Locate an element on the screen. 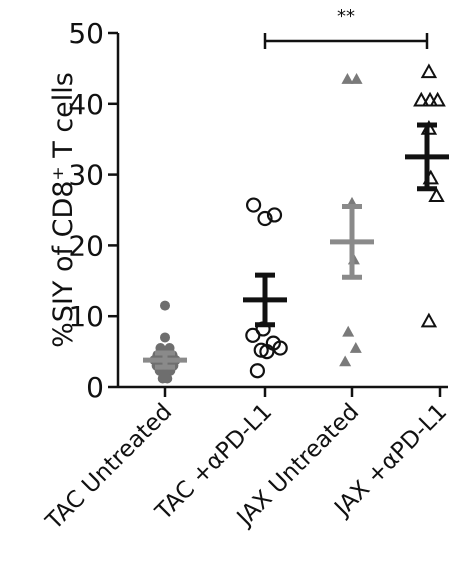  y-tick-label: 20 is located at coordinates (86, 245).